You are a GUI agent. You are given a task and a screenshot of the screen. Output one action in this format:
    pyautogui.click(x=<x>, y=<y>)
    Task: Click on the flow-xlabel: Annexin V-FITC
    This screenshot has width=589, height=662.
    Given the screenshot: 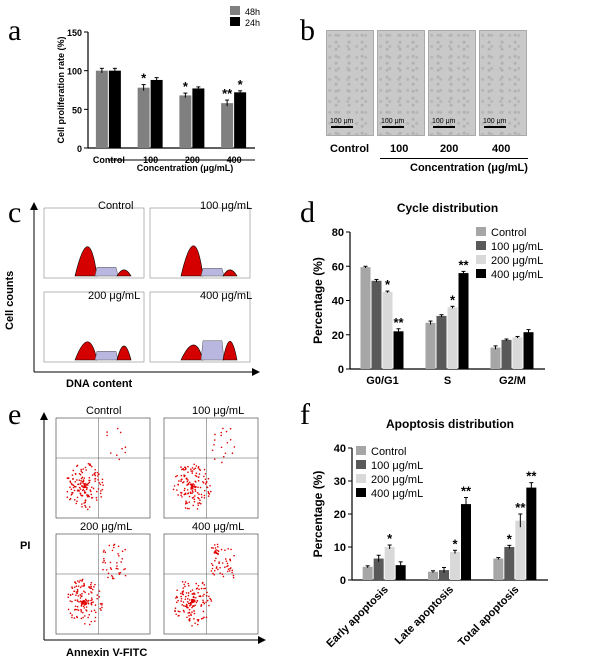 What is the action you would take?
    pyautogui.click(x=107, y=653)
    